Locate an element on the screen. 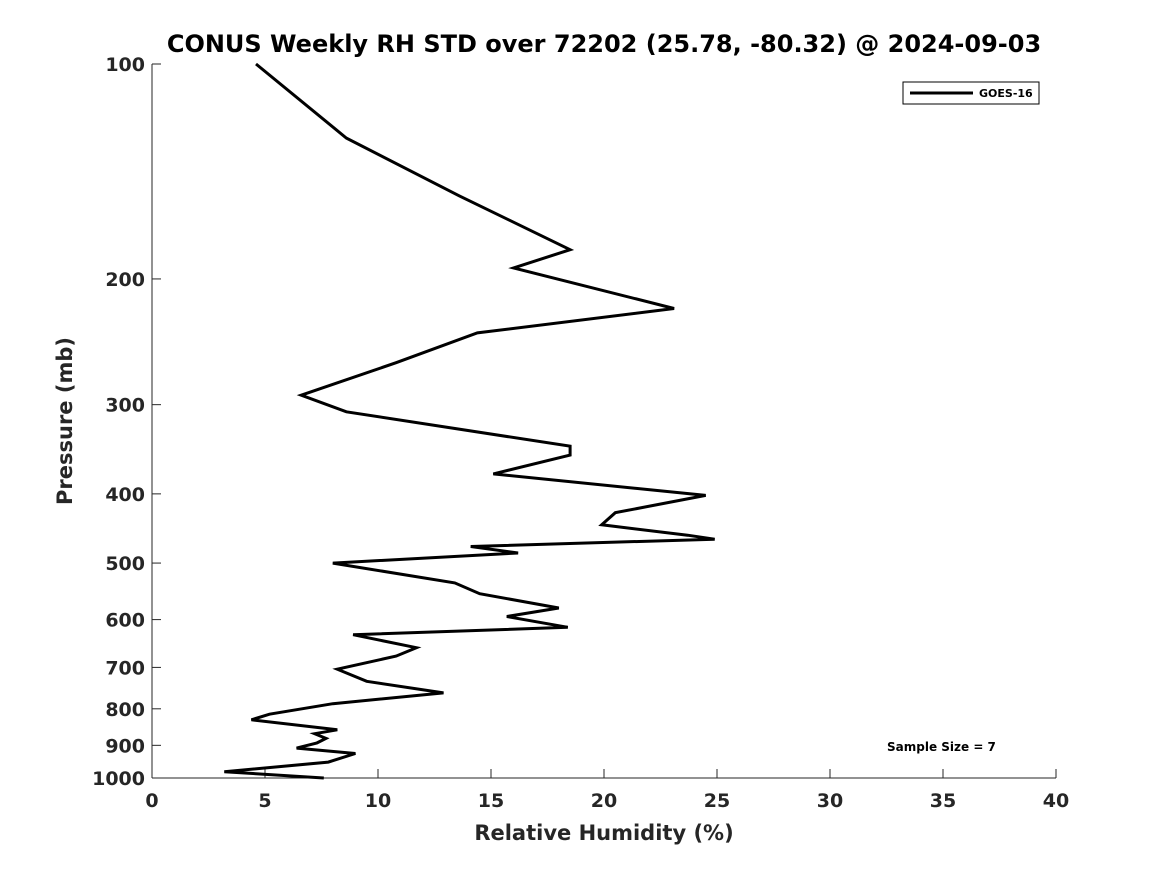 The width and height of the screenshot is (1167, 875). x-tick-label: 5 is located at coordinates (264, 801).